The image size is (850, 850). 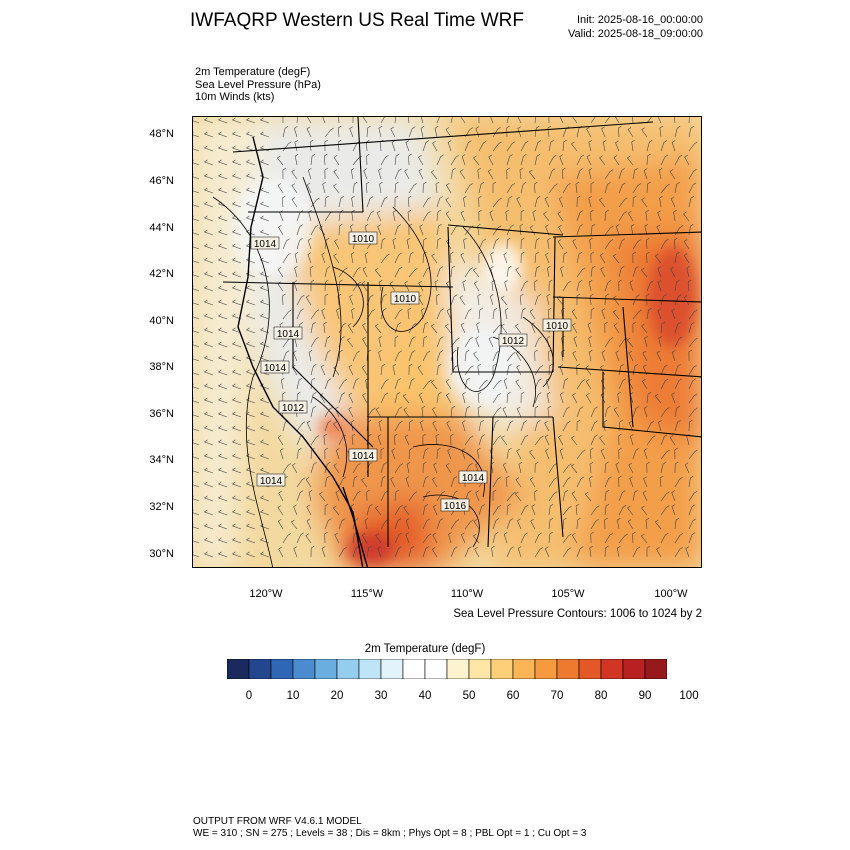 I want to click on lat-tick-34: 34°N, so click(x=161, y=460).